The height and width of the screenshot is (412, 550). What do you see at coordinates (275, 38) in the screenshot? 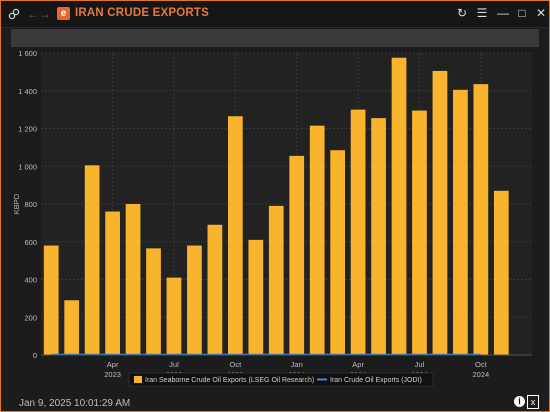
I see `chart-toolbar-strip` at bounding box center [275, 38].